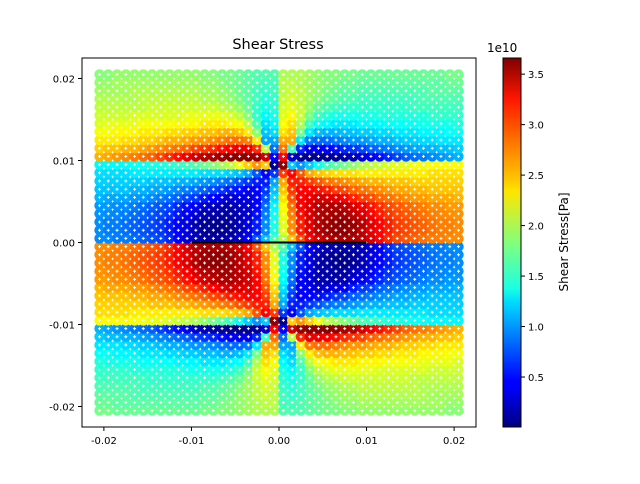 This screenshot has width=640, height=484. I want to click on colorbar-tick-label: 1.0, so click(536, 328).